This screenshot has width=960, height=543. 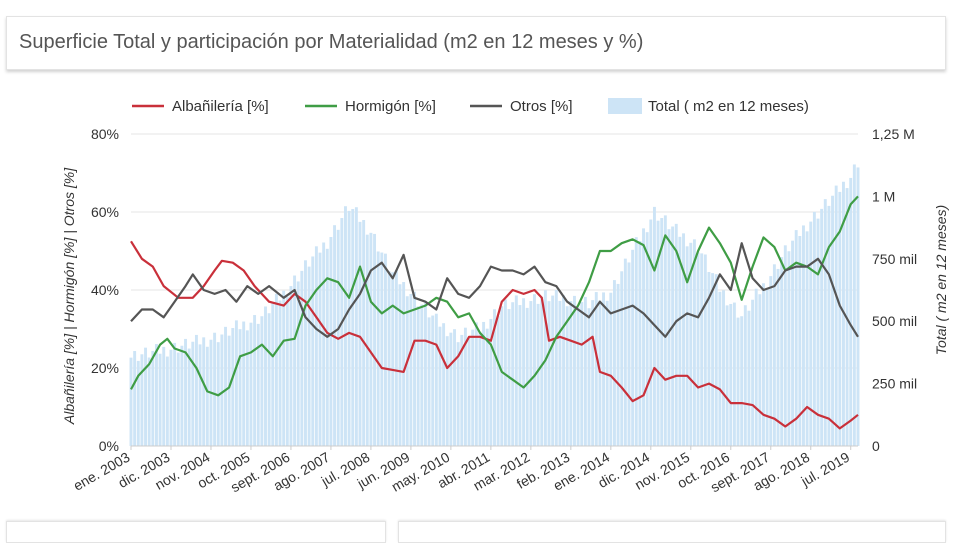 I want to click on legend-item-albanileria: Albañilería [%], so click(x=200, y=106).